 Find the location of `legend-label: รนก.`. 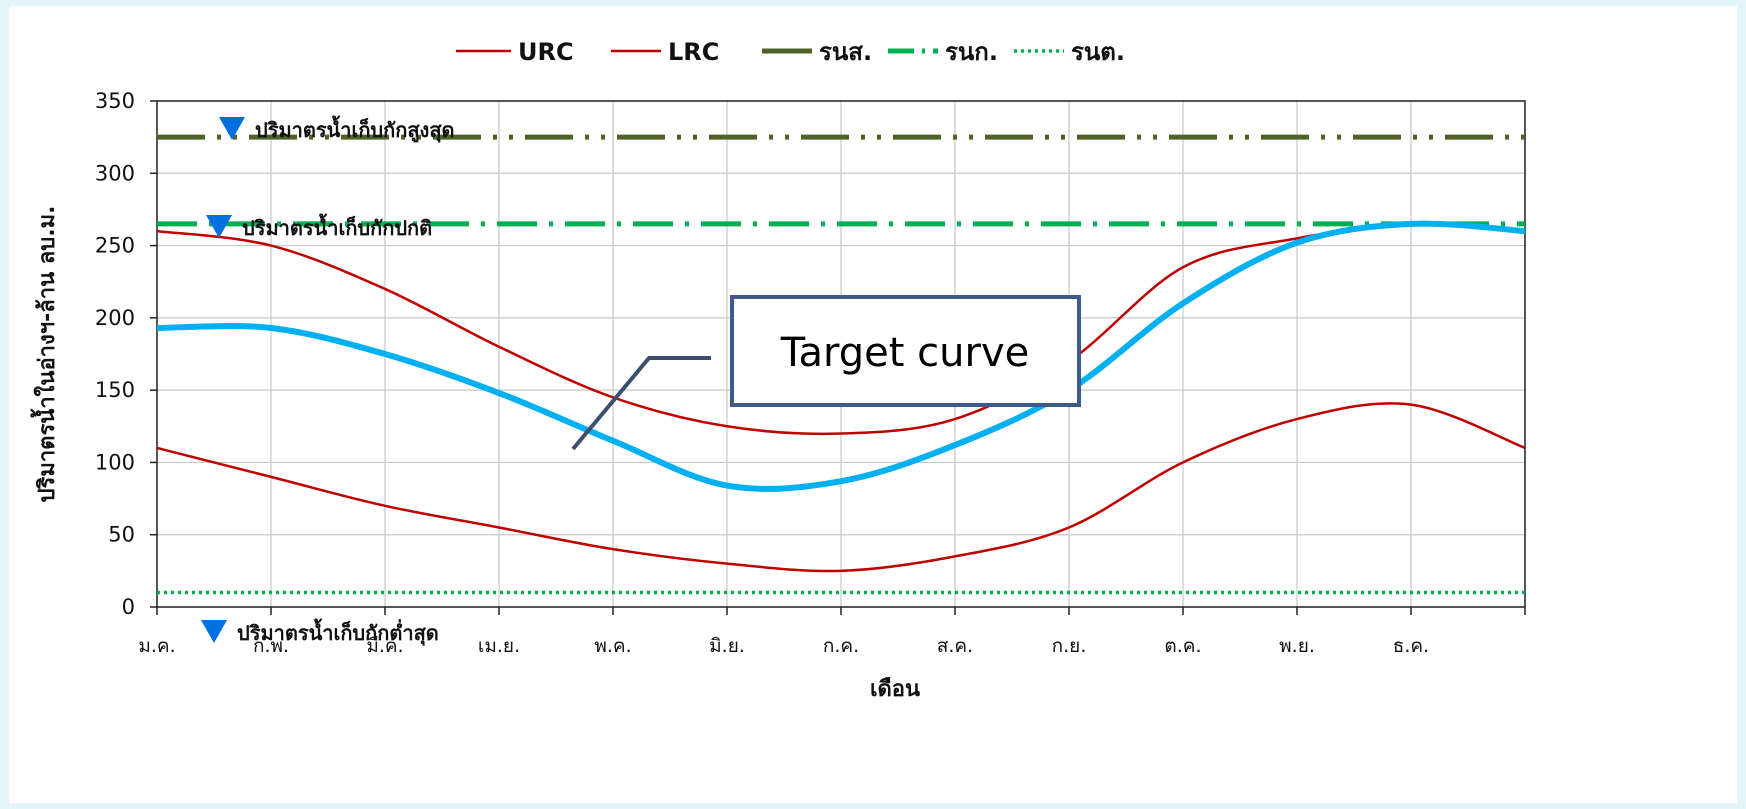

legend-label: รนก. is located at coordinates (971, 52).